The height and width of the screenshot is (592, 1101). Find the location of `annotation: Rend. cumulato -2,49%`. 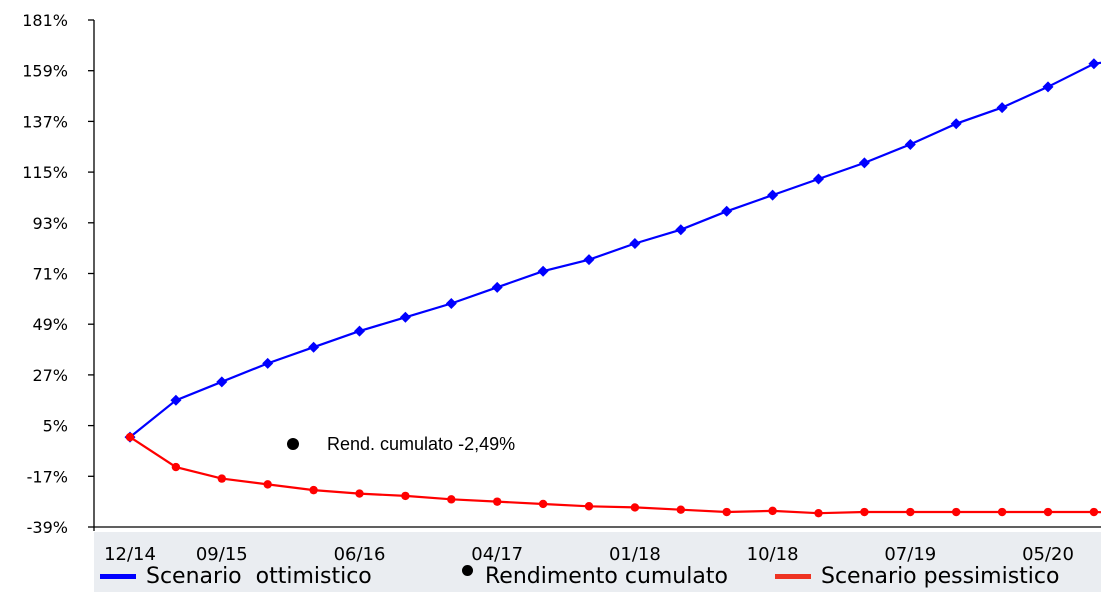

annotation: Rend. cumulato -2,49% is located at coordinates (401, 444).